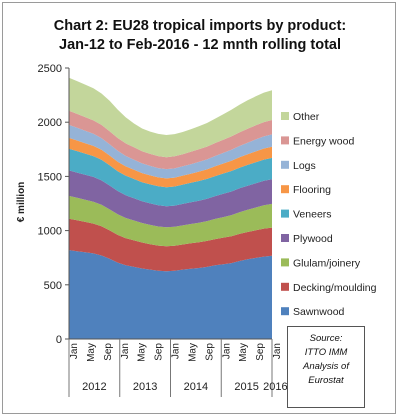  Describe the element at coordinates (196, 387) in the screenshot. I see `year-label: 2014` at that location.